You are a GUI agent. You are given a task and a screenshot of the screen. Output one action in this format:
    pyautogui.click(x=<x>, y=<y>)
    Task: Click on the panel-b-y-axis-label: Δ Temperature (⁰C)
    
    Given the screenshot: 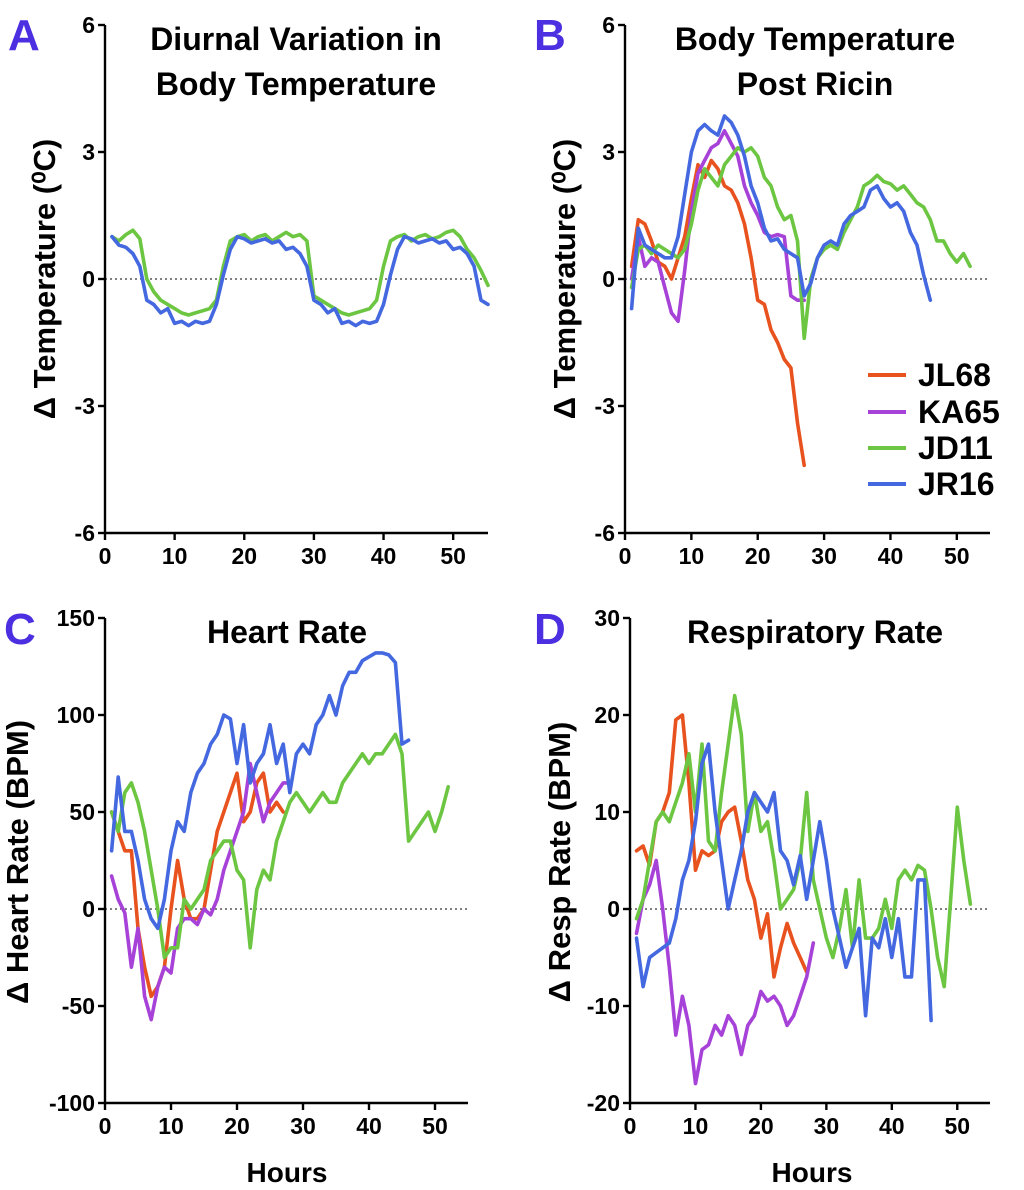 What is the action you would take?
    pyautogui.click(x=564, y=279)
    